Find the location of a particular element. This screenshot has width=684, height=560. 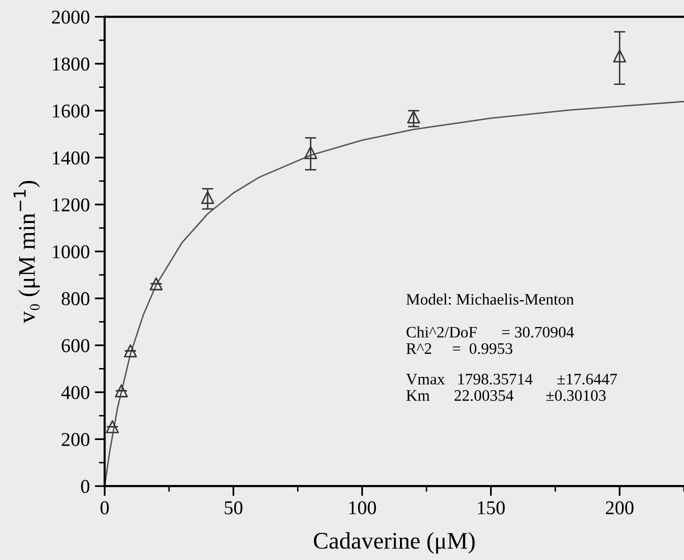

y-tick-label: 1400 is located at coordinates (71, 158).